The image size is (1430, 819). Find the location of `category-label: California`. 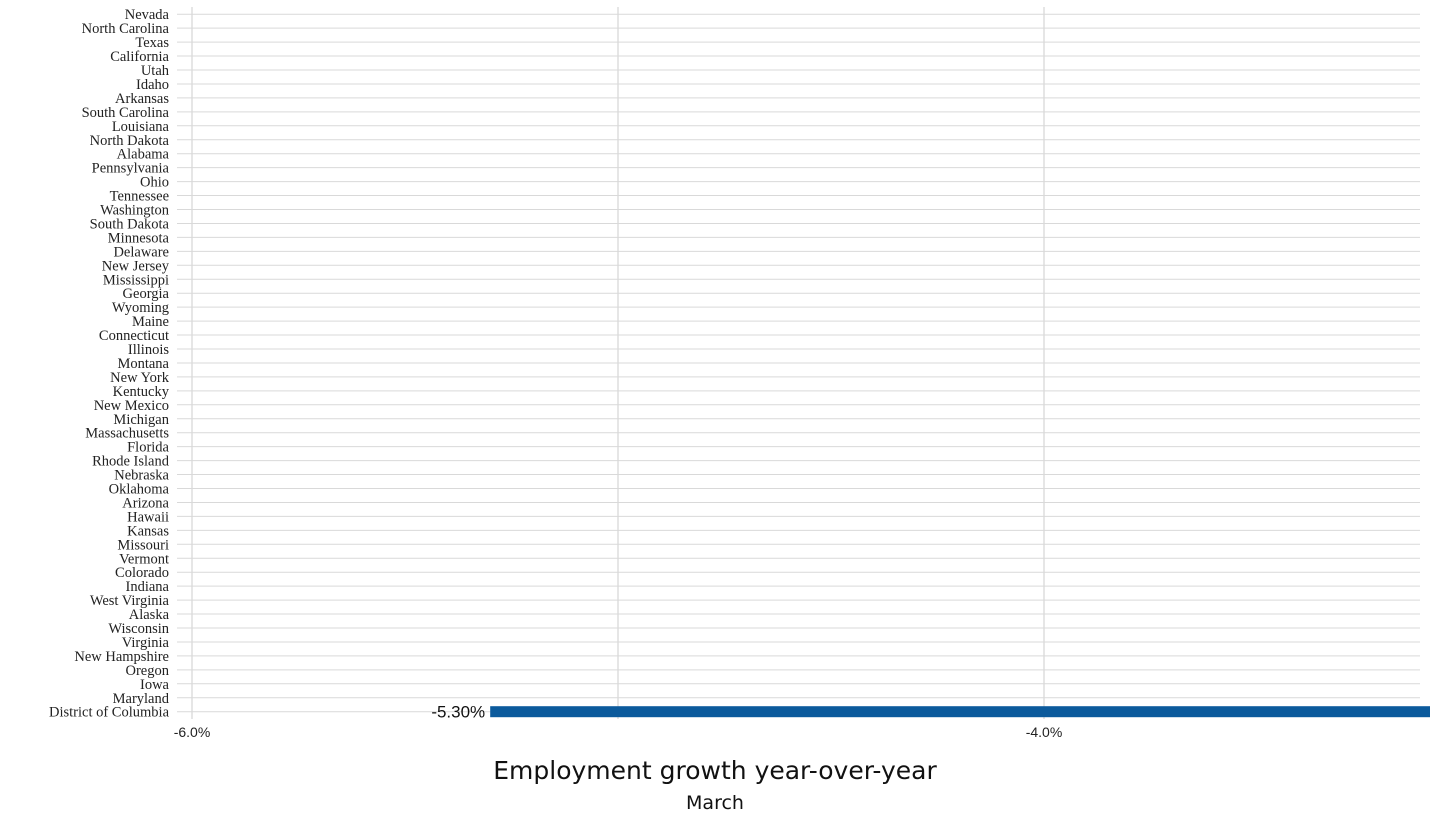

category-label: California is located at coordinates (139, 57).